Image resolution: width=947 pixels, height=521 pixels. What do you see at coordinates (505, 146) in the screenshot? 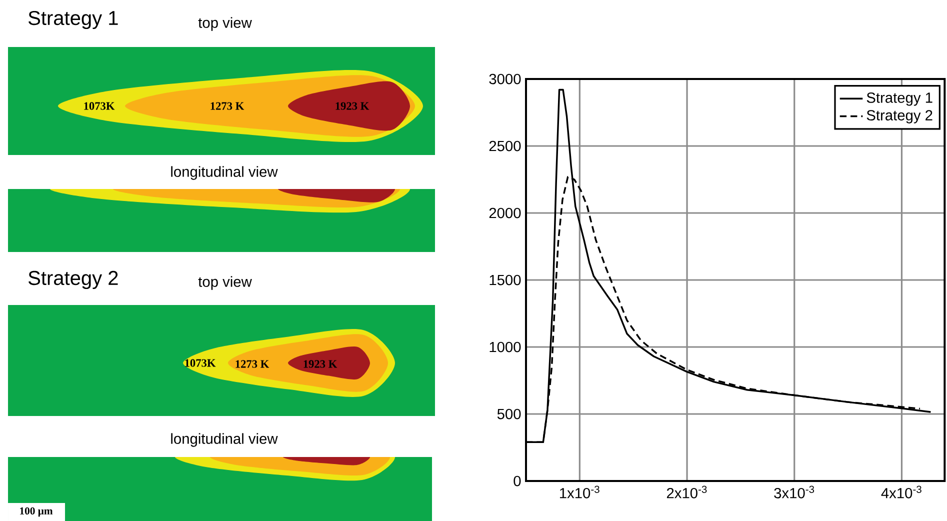
I see `y-tick-label: 2500` at bounding box center [505, 146].